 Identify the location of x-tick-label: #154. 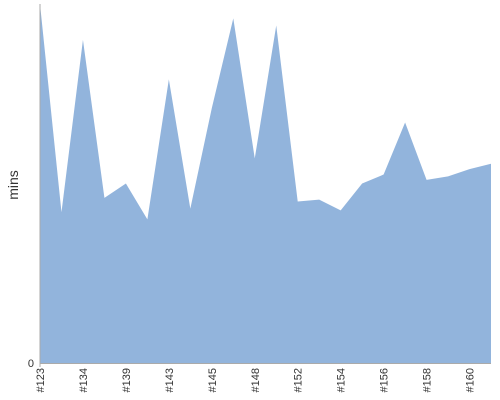
(342, 380).